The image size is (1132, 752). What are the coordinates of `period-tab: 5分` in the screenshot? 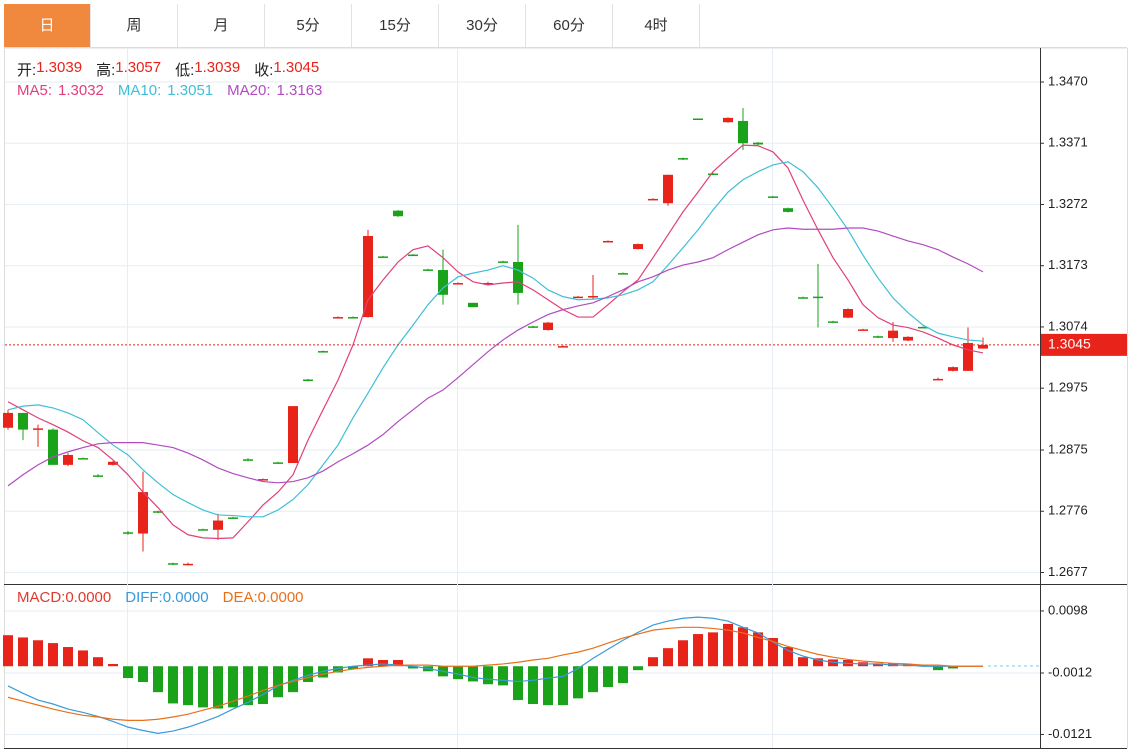 It's located at (308, 25).